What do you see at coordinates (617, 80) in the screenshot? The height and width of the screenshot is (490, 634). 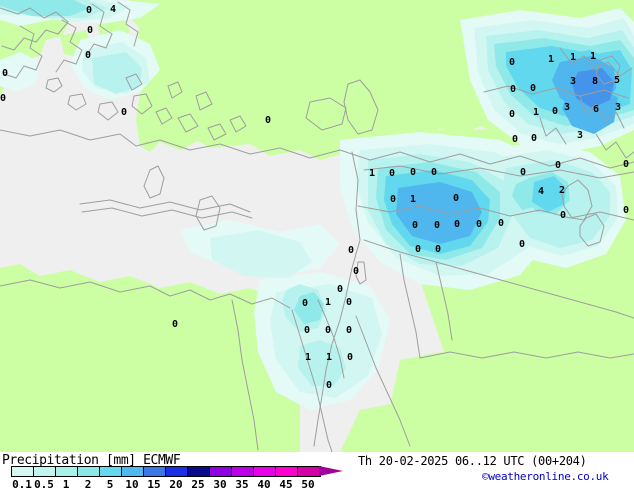 I see `precip-value-label: 5` at bounding box center [617, 80].